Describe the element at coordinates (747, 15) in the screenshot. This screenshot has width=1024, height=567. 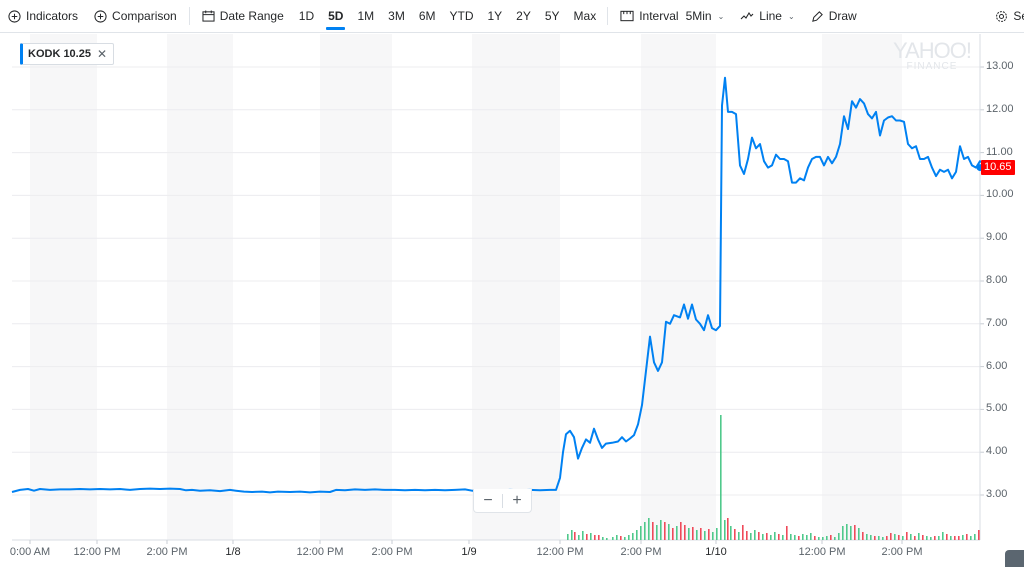
I see `line-chart-icon` at that location.